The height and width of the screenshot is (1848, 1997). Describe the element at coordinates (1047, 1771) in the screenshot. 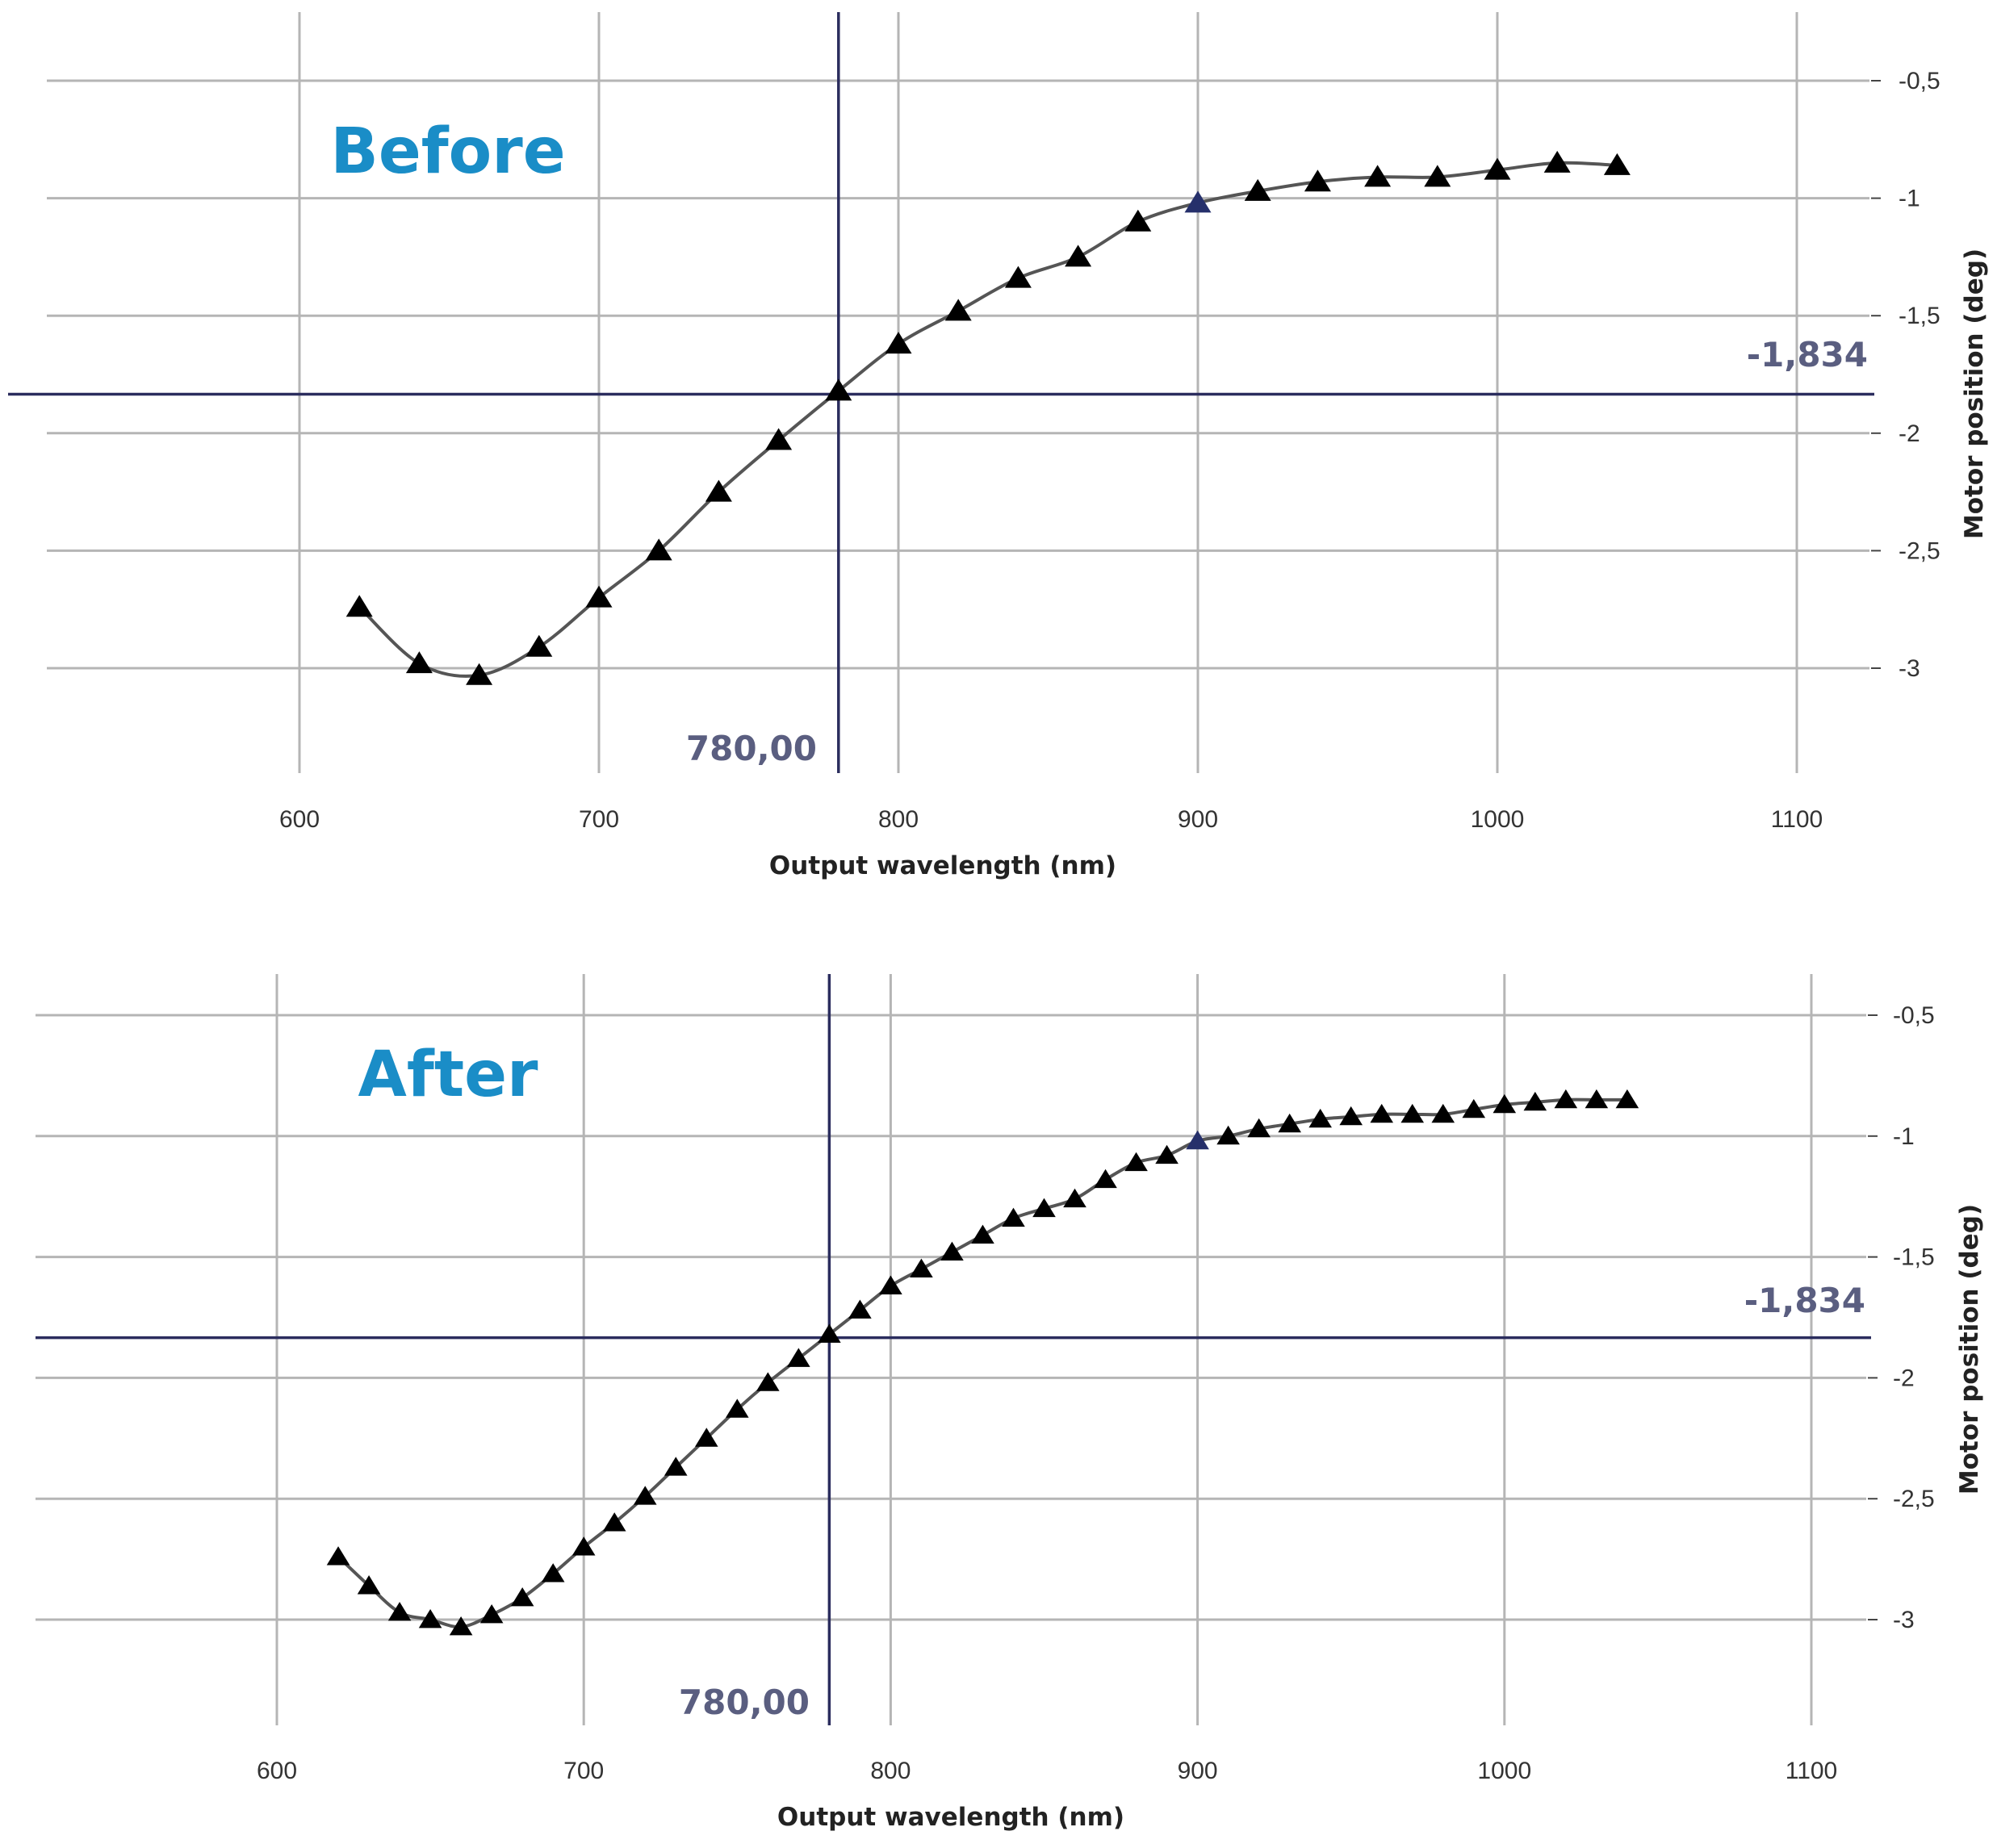

I see `x-axis-ticks: 600 700 800 900 1000 1100` at that location.